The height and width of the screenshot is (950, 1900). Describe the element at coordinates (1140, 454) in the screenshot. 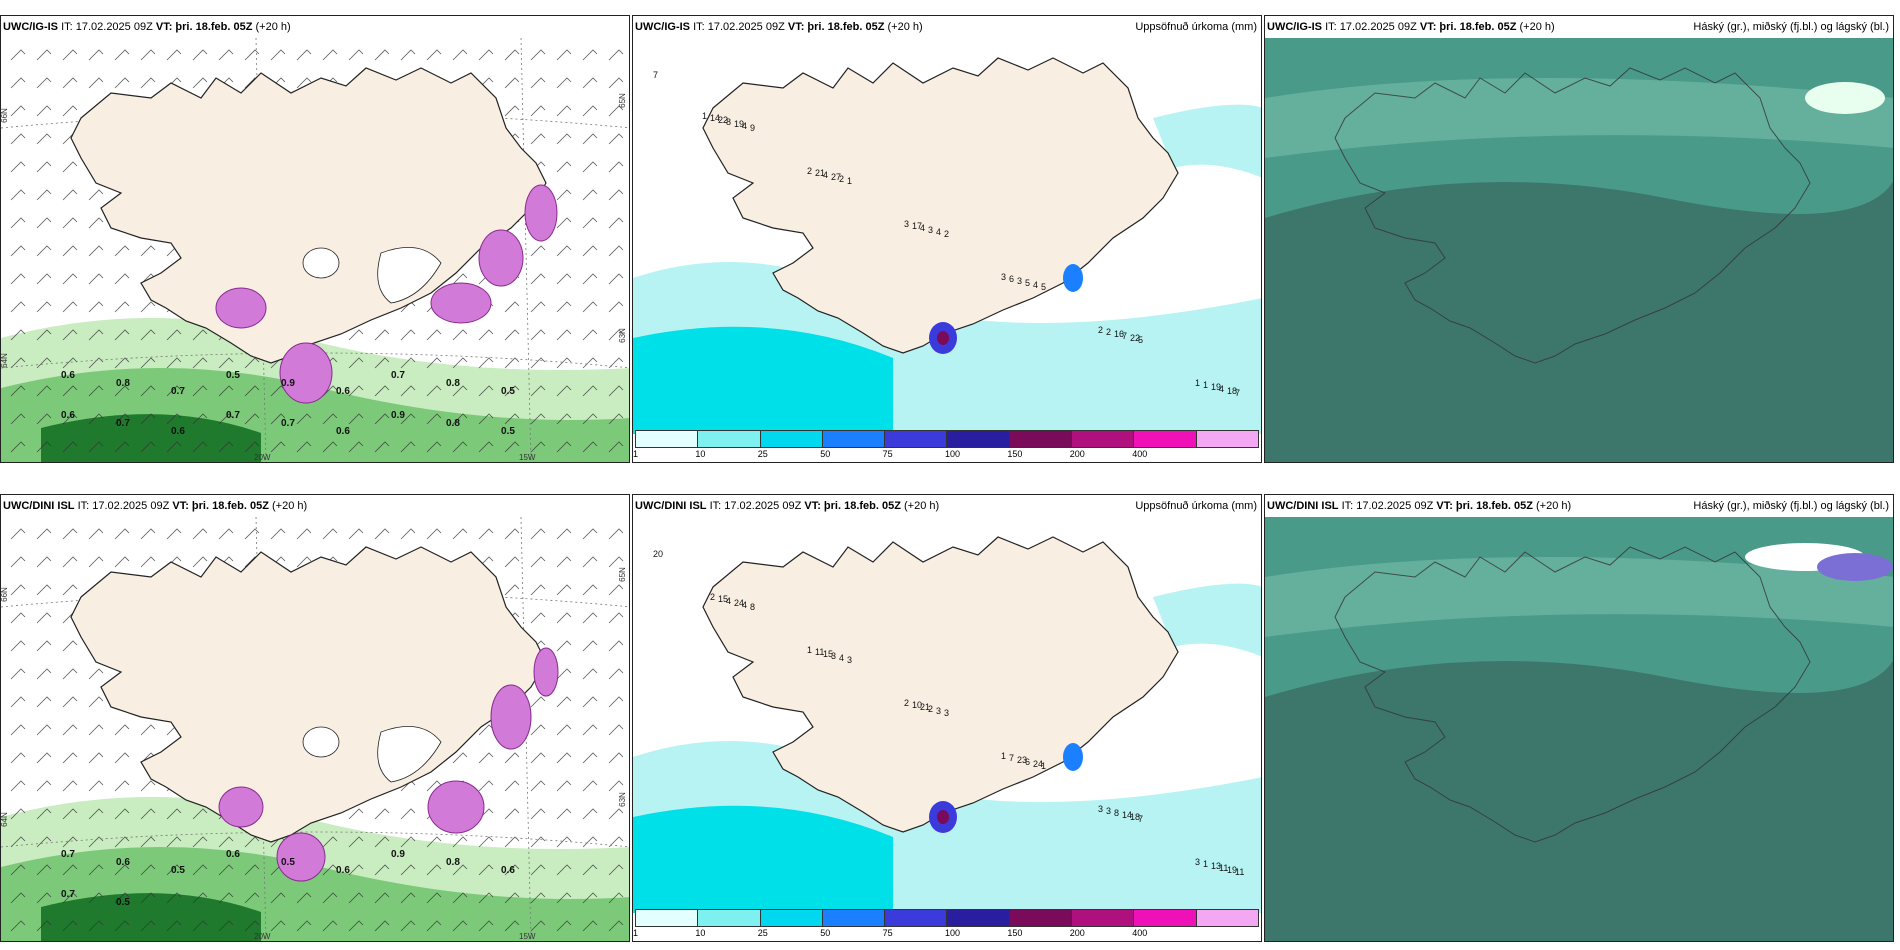

I see `colorbar-tick: 400` at that location.